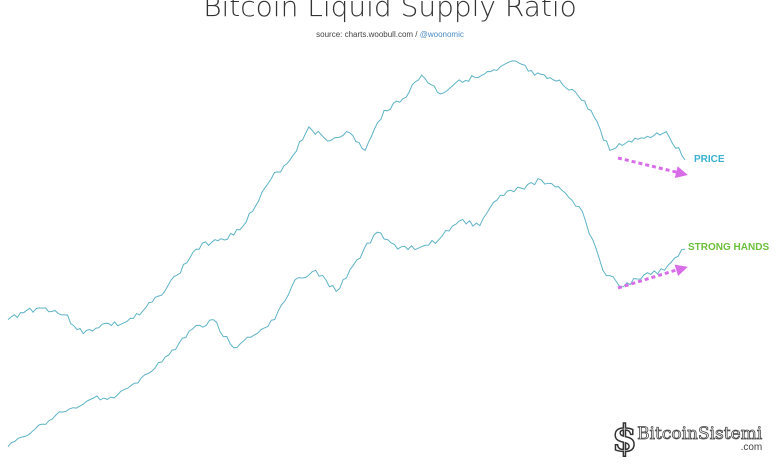  Describe the element at coordinates (368, 34) in the screenshot. I see `source-text: source: charts.woobull.com /` at that location.